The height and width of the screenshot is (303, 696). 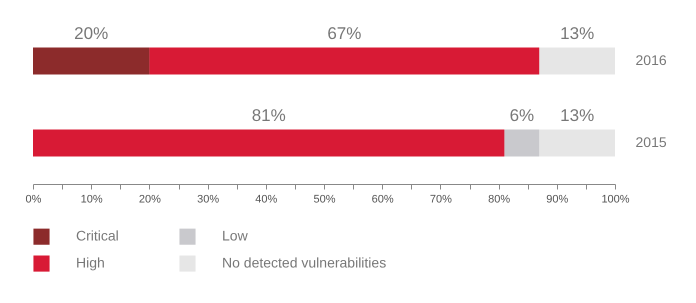 I want to click on data-label: 67%, so click(x=344, y=33).